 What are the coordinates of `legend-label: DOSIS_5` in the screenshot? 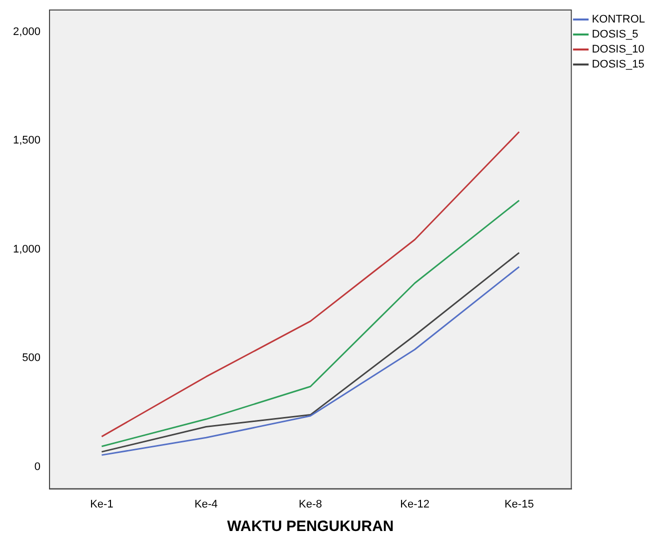 It's located at (615, 34).